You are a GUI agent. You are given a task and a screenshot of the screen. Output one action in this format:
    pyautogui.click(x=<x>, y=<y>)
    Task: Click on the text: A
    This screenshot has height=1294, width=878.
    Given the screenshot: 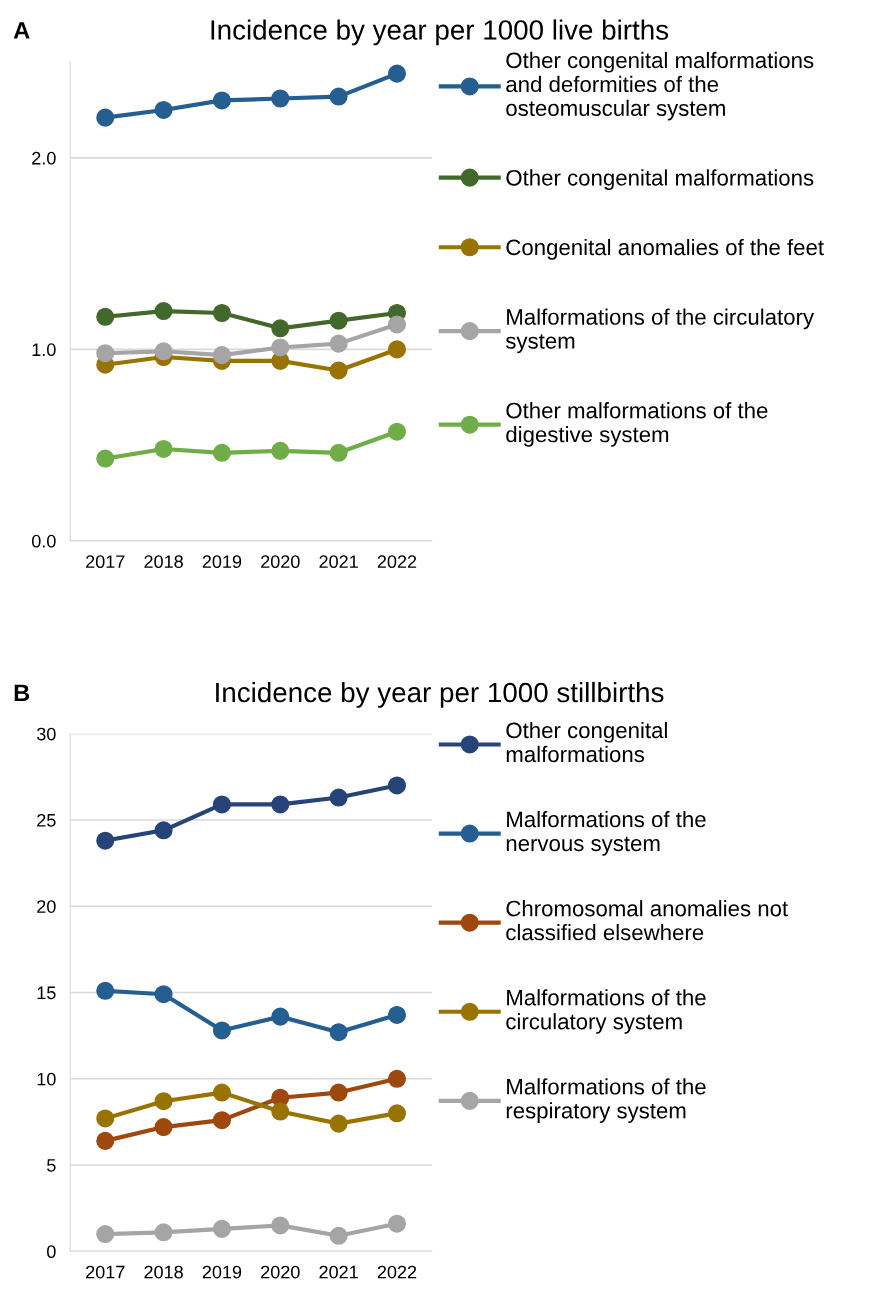 What is the action you would take?
    pyautogui.click(x=21, y=30)
    